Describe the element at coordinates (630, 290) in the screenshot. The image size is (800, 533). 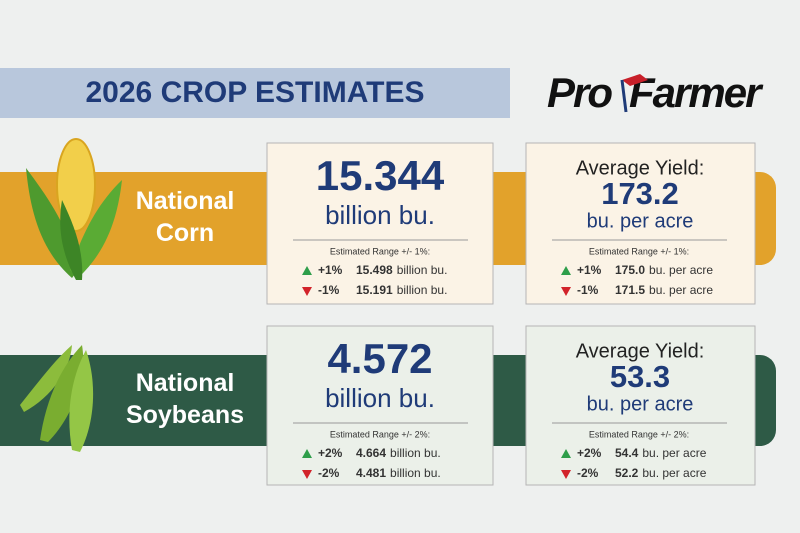
I see `value: 171.5` at that location.